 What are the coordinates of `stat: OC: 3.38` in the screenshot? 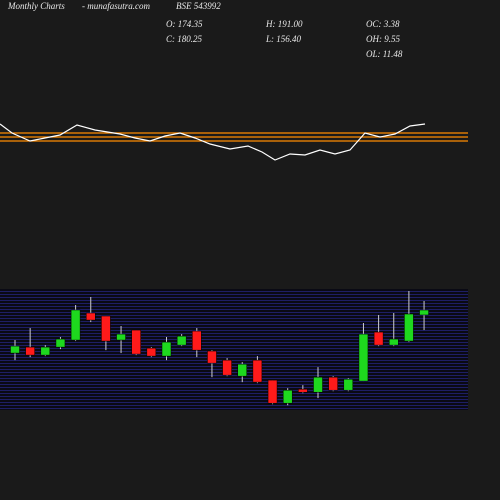 It's located at (383, 24).